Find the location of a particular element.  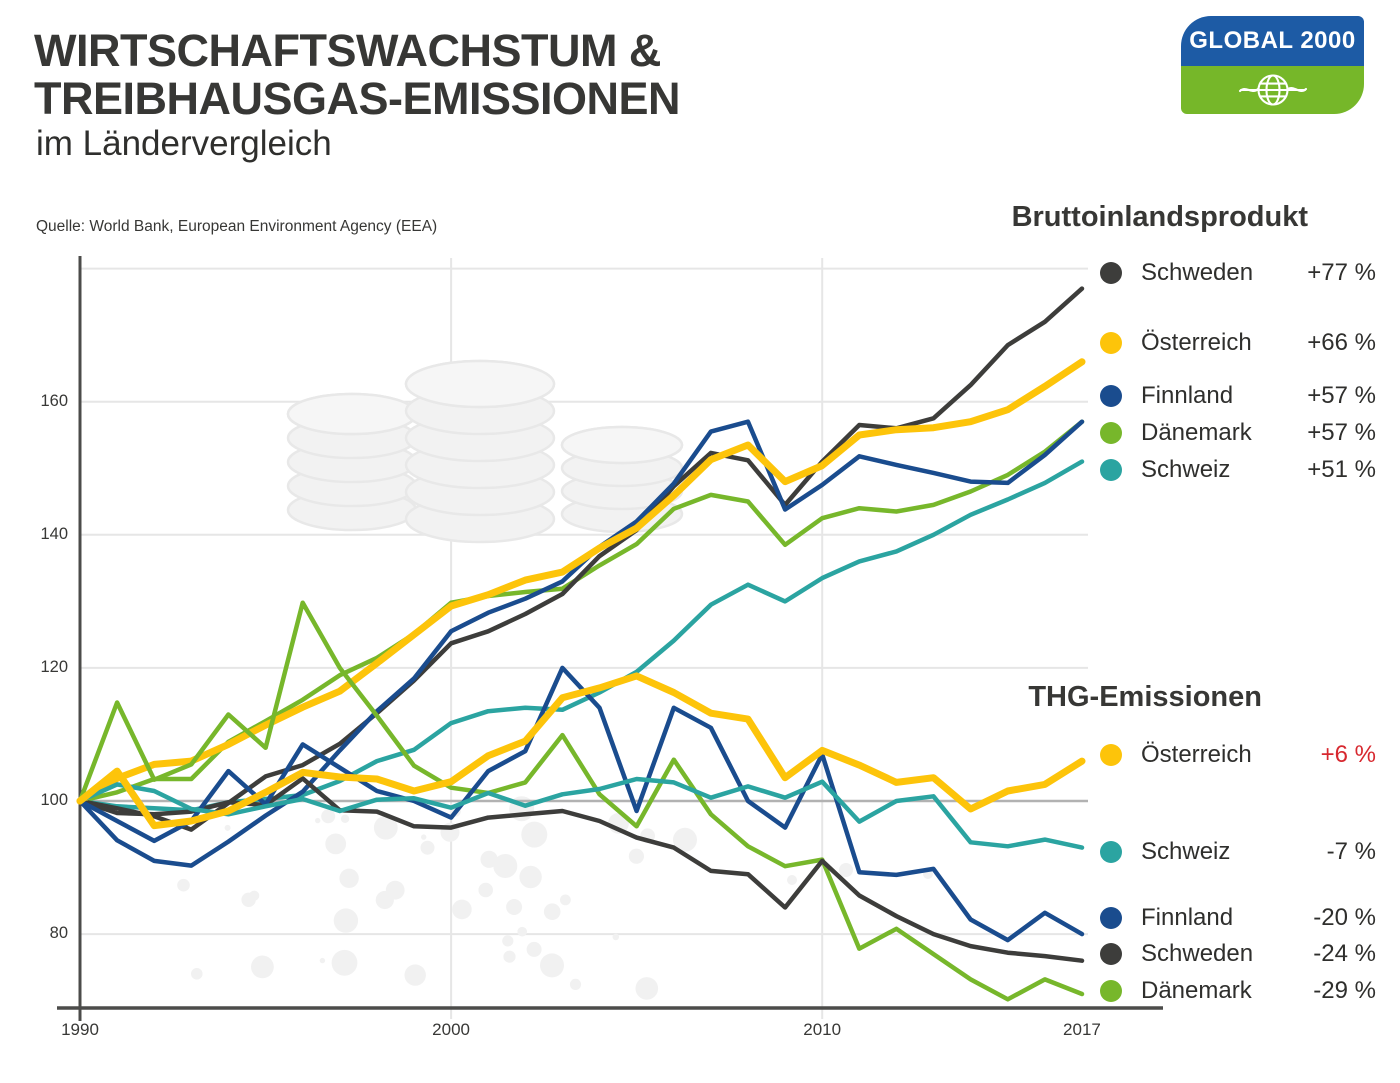

legend-value: +77 % is located at coordinates (1341, 272).